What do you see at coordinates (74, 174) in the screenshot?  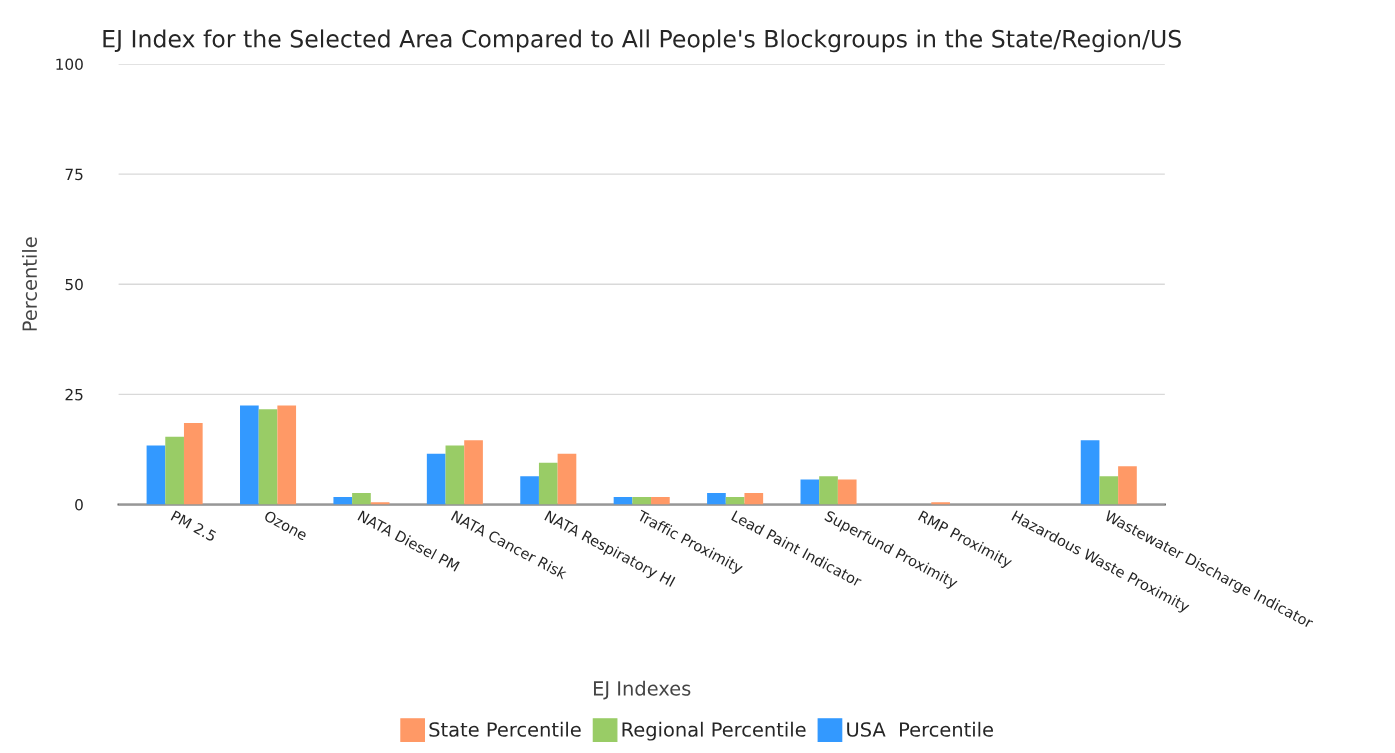 I see `y-tick-label: 75` at bounding box center [74, 174].